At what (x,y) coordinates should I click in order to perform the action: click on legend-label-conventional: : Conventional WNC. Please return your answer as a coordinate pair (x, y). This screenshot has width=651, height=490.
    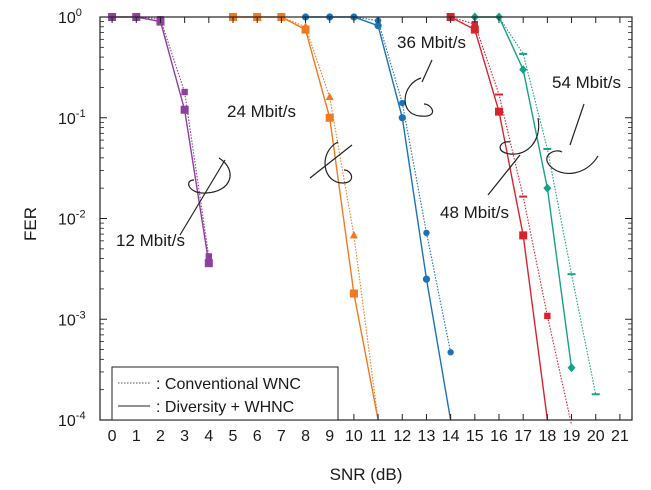
    Looking at the image, I should click on (228, 384).